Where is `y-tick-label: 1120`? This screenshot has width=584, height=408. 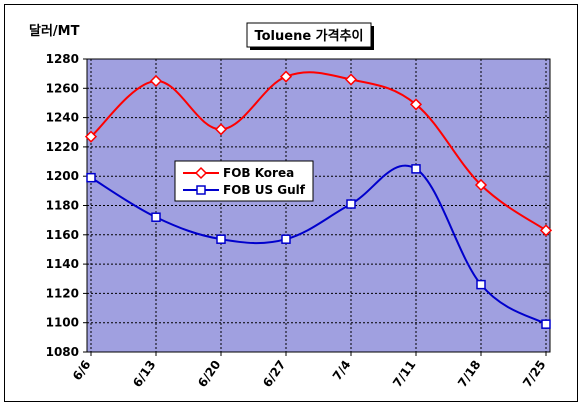 y-tick-label: 1120 is located at coordinates (62, 293).